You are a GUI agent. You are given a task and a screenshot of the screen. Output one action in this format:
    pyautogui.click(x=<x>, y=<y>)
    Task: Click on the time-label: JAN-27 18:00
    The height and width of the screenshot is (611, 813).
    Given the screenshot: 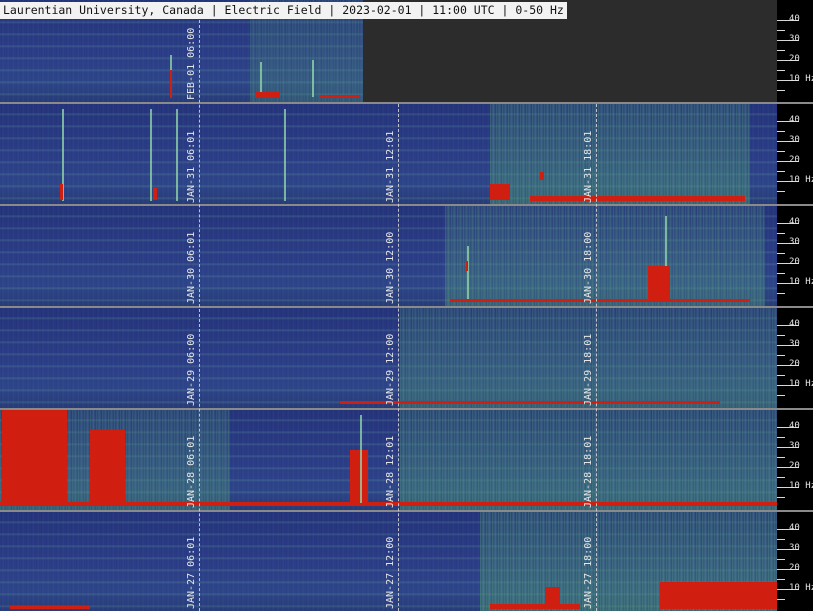 What is the action you would take?
    pyautogui.click(x=588, y=572)
    